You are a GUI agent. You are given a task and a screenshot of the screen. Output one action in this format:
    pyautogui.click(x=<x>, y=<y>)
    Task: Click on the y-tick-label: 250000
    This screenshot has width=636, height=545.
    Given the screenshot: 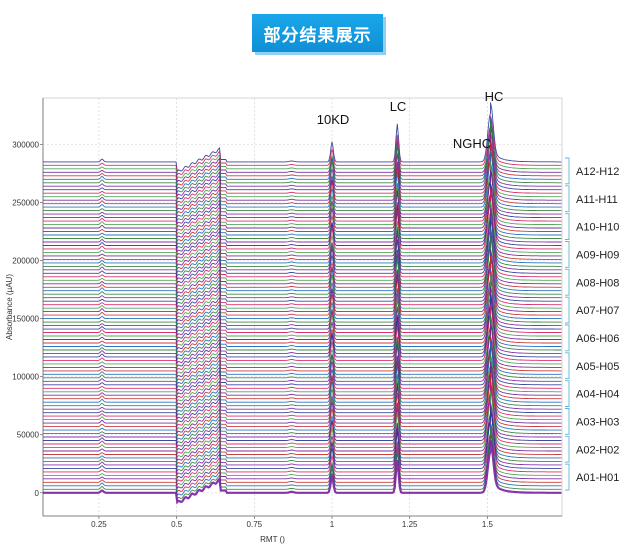 What is the action you would take?
    pyautogui.click(x=25, y=203)
    